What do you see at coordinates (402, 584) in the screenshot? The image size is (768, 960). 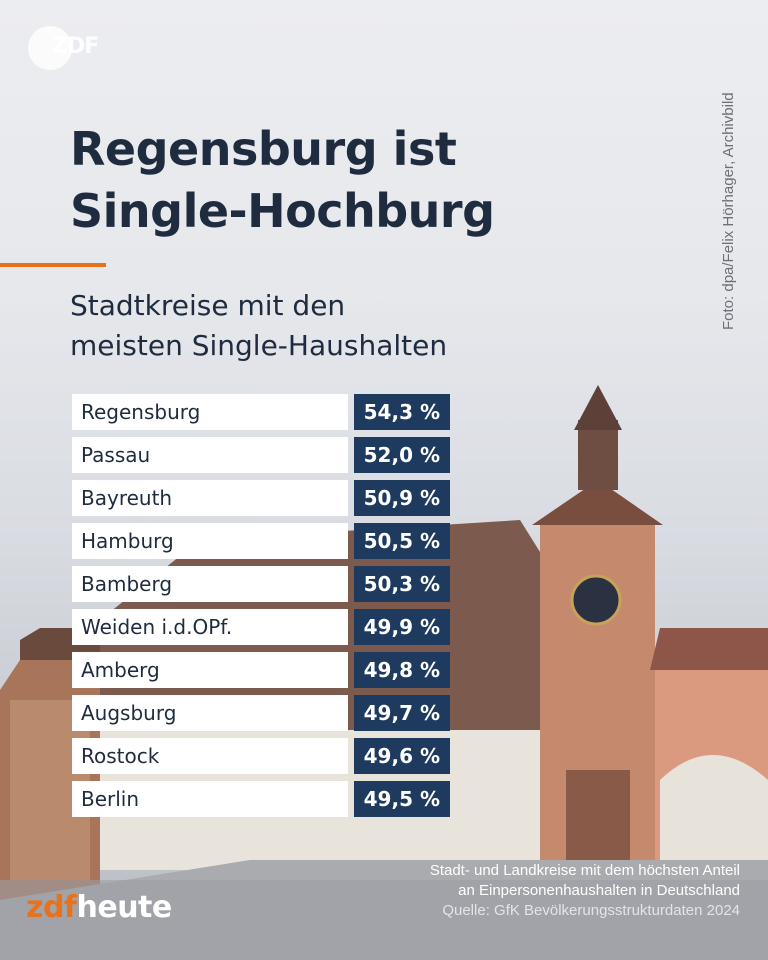 I see `share-value-label: 50,3 %` at bounding box center [402, 584].